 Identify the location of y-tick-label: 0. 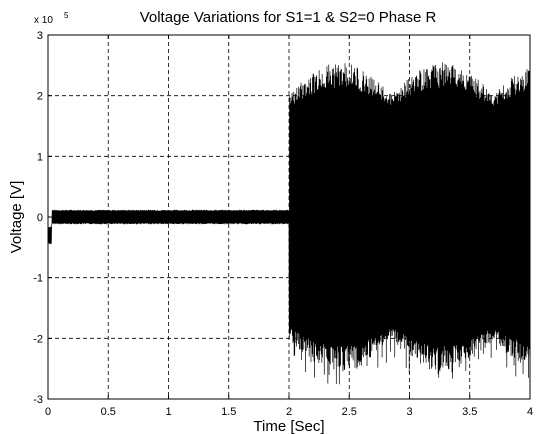
(40, 218).